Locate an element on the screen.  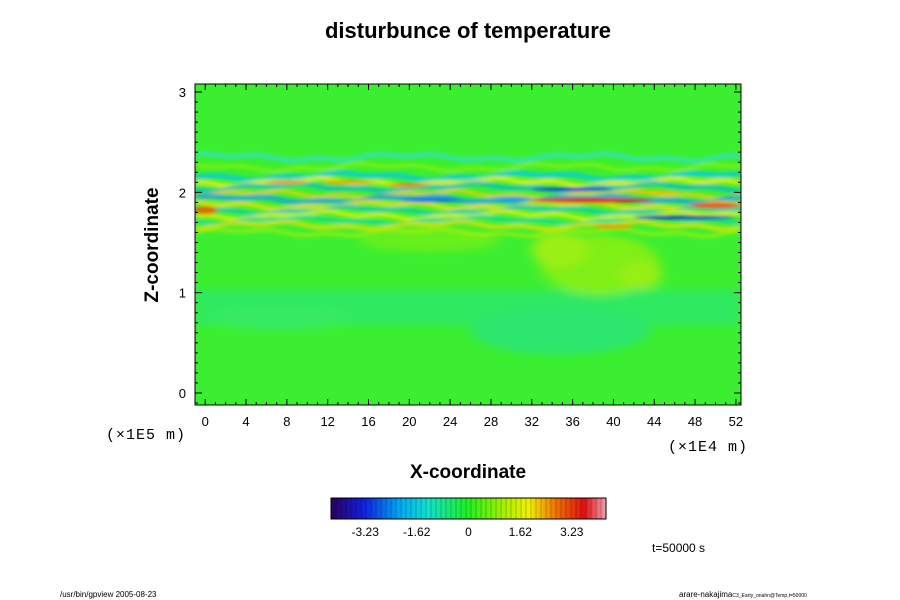
y-axis-label: Z-coordinate is located at coordinates (152, 244).